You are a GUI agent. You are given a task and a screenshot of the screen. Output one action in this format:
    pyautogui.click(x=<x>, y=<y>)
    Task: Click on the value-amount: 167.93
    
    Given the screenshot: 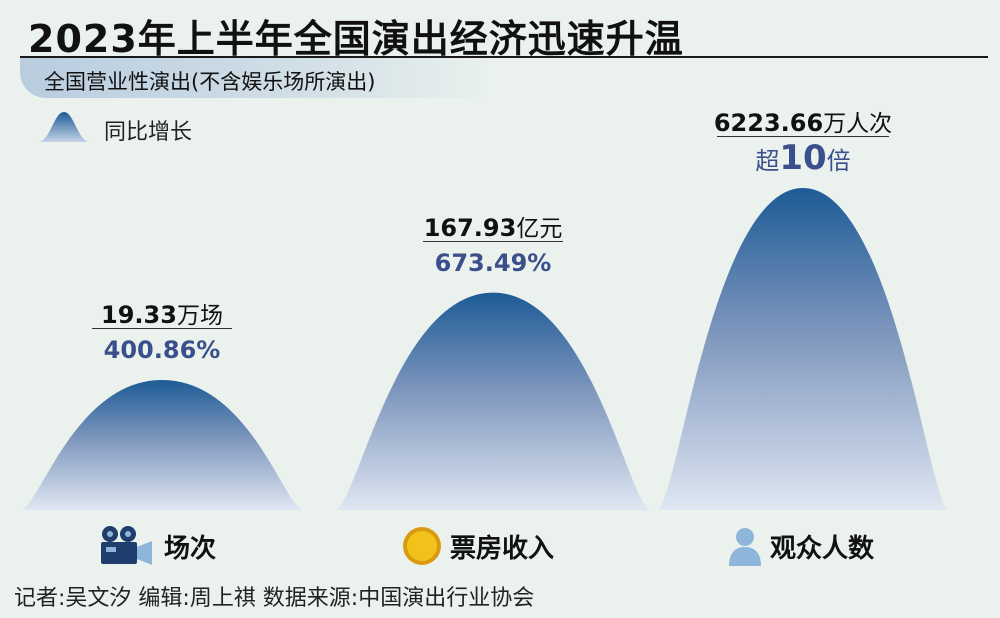 What is the action you would take?
    pyautogui.click(x=470, y=227)
    